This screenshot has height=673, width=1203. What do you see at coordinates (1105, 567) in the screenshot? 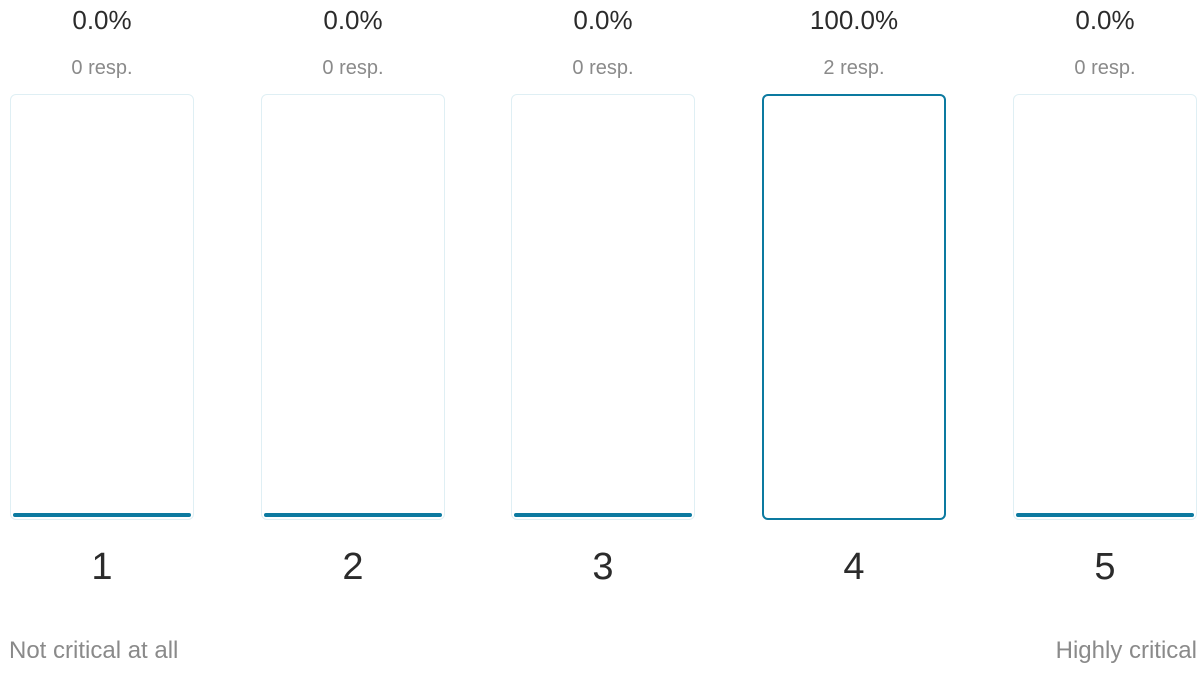
I see `category-label: 5` at bounding box center [1105, 567].